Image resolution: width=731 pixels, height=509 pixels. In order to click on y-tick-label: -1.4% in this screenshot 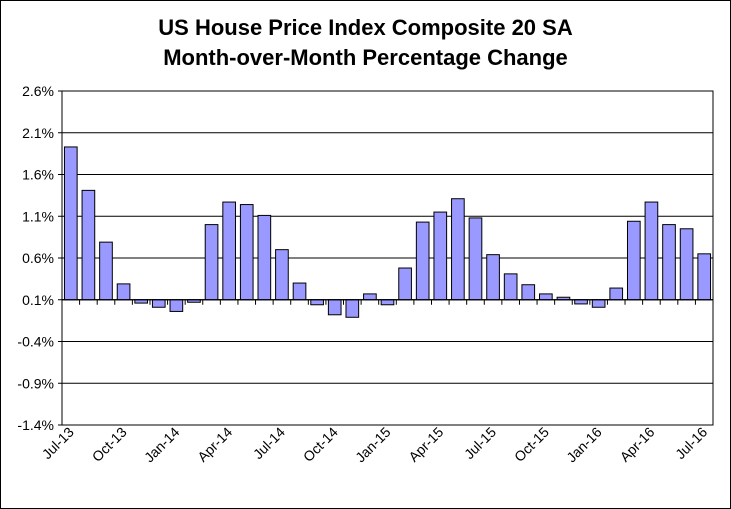, I will do `click(35, 425)`.